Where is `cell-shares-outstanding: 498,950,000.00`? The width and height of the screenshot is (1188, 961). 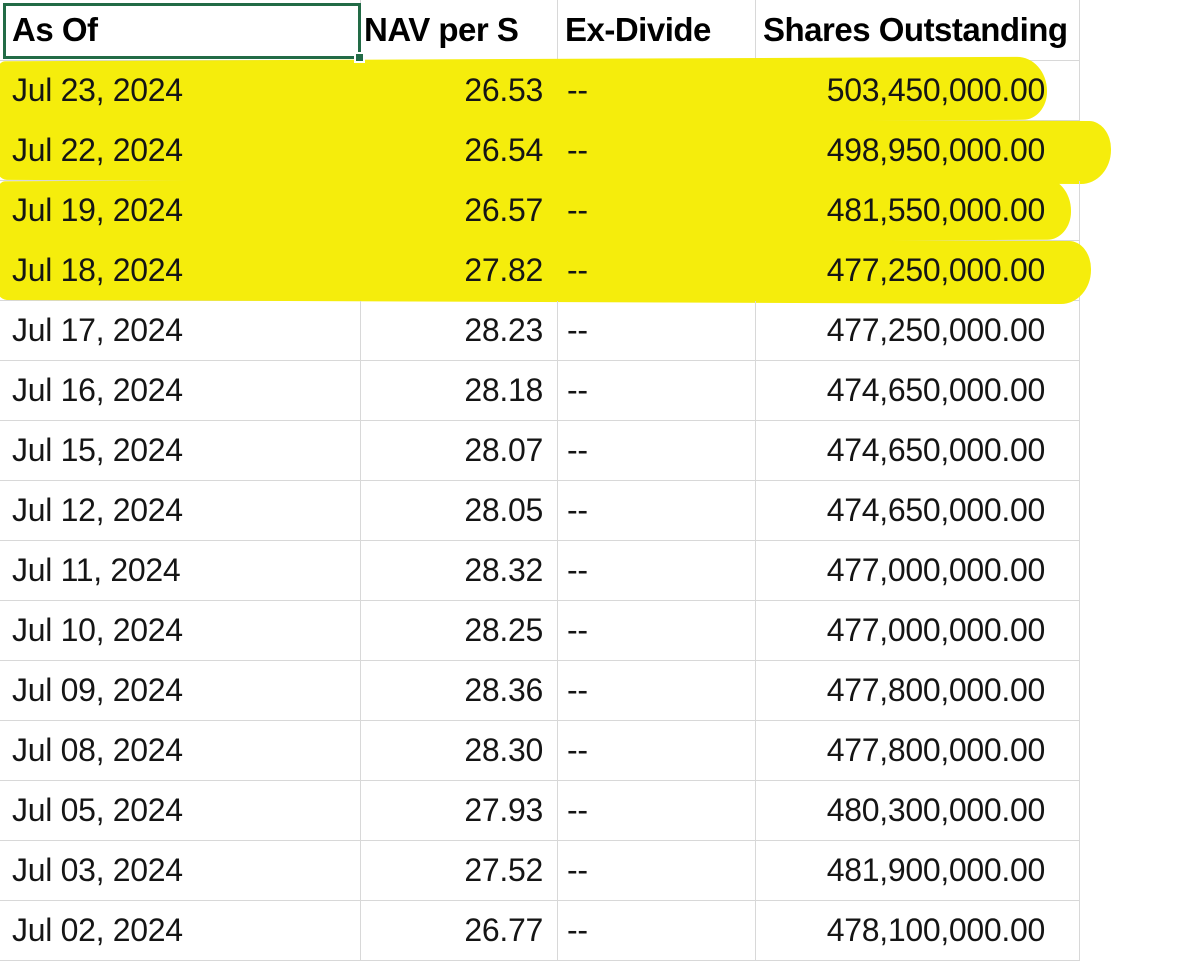
cell-shares-outstanding: 498,950,000.00 is located at coordinates (936, 150).